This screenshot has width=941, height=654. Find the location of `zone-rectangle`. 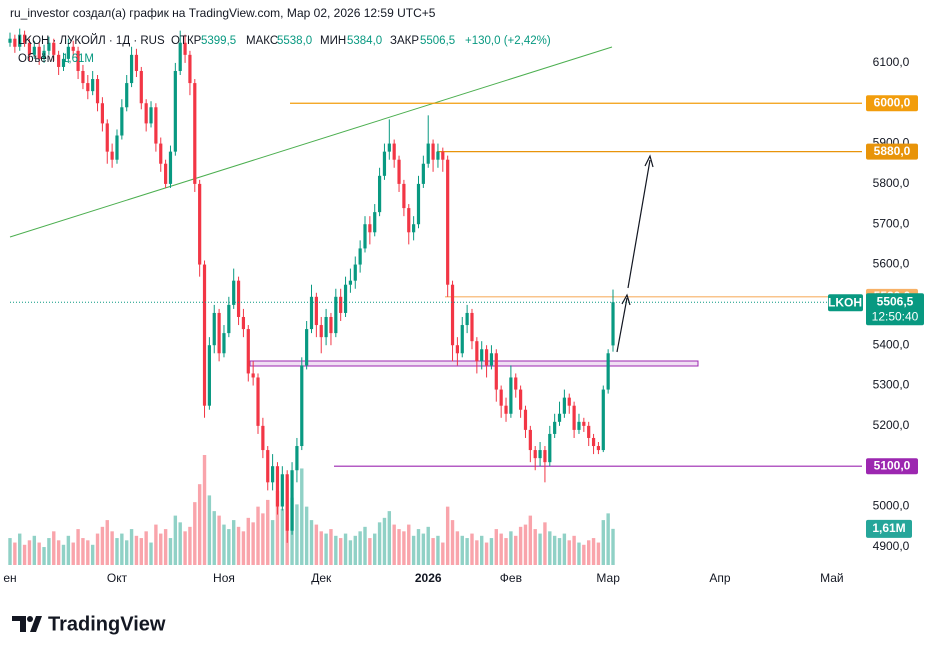

zone-rectangle is located at coordinates (474, 363).